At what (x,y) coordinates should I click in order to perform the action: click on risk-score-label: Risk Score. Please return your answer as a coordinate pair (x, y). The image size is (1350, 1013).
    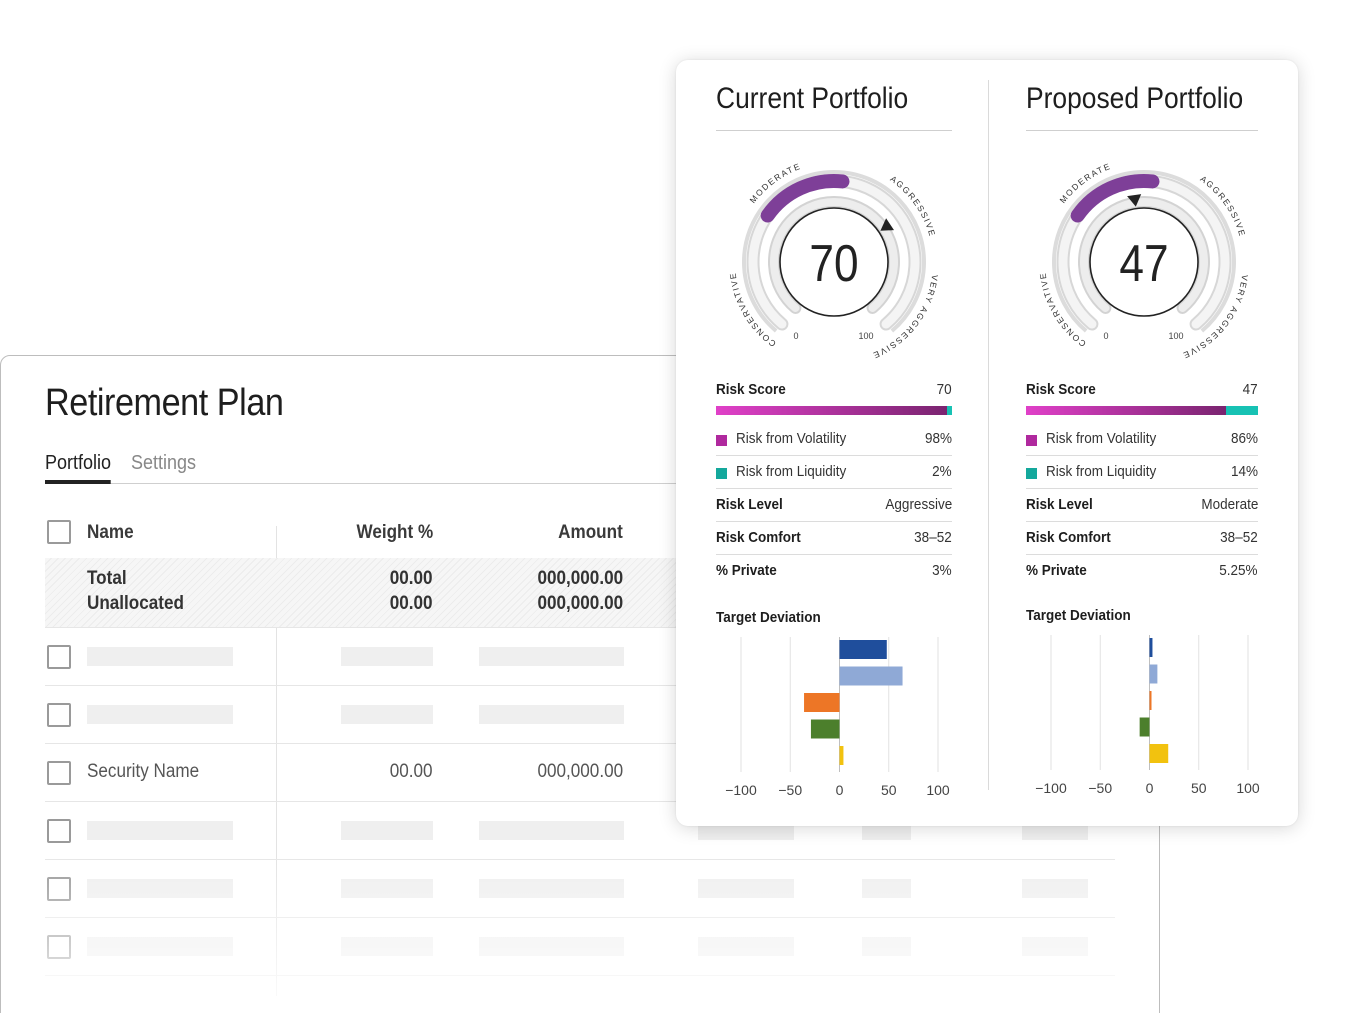
    Looking at the image, I should click on (751, 389).